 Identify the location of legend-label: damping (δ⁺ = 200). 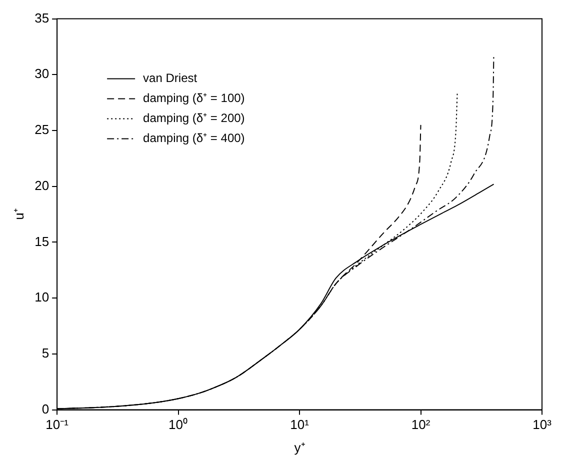
(194, 118).